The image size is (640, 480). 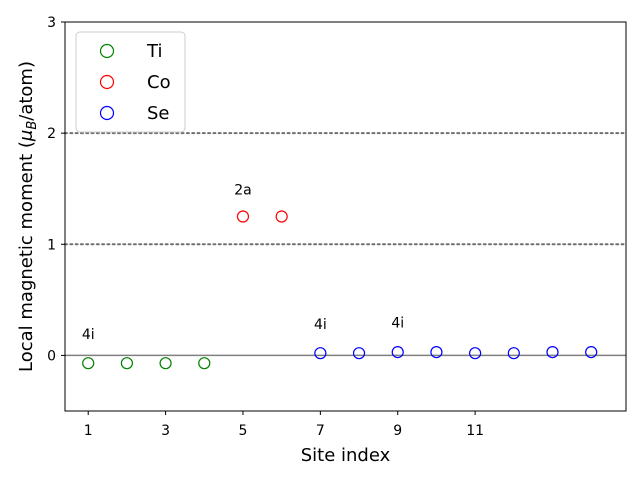 I want to click on y-axis-label-main: Local magnetic moment (, so click(x=26, y=256).